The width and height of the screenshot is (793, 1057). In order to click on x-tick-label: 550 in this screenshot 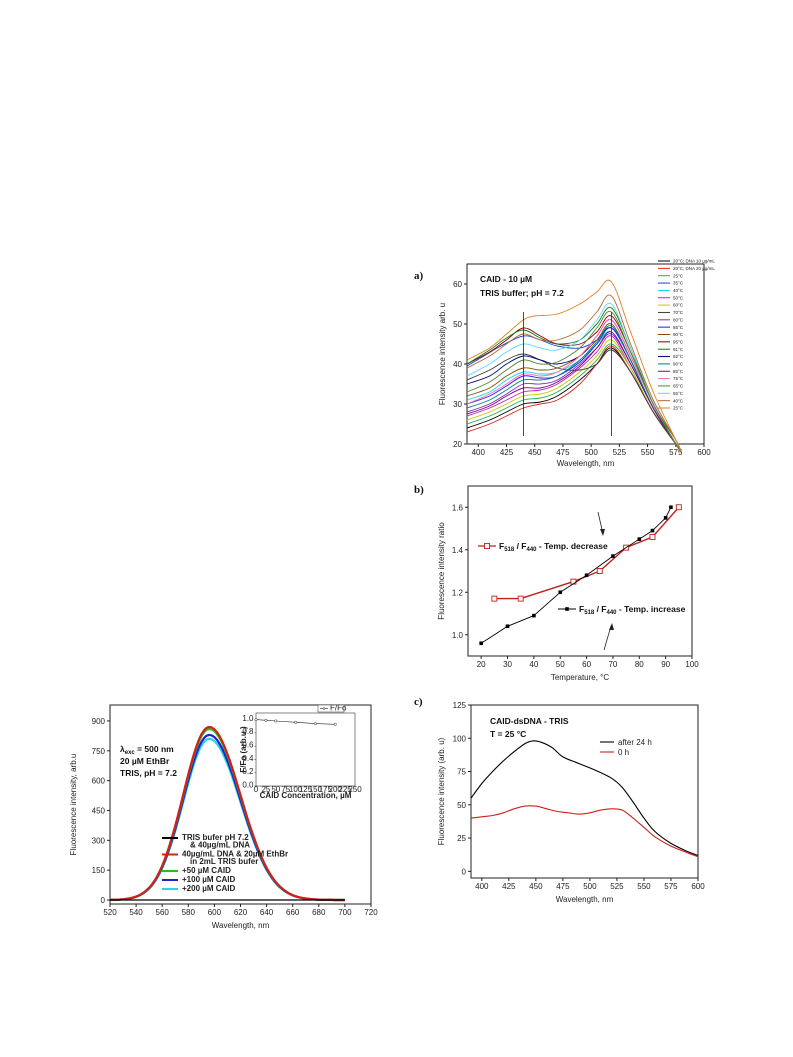, I will do `click(644, 886)`.